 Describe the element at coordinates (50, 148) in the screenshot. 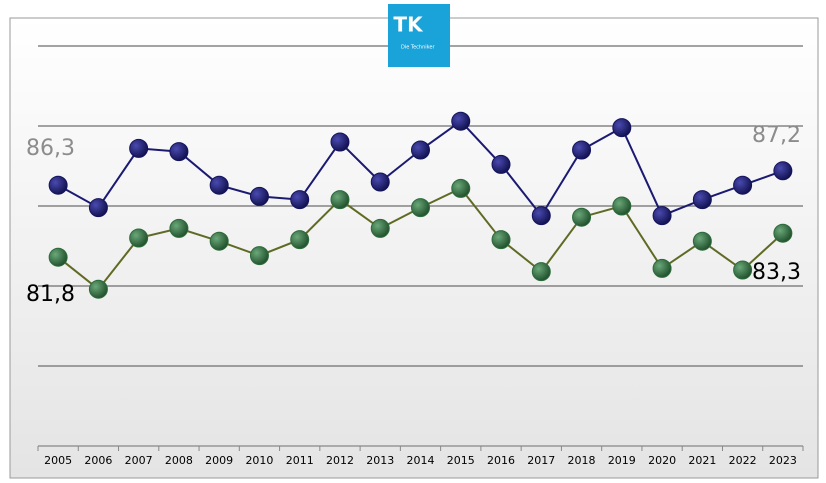

I see `value-label: 86,3` at that location.